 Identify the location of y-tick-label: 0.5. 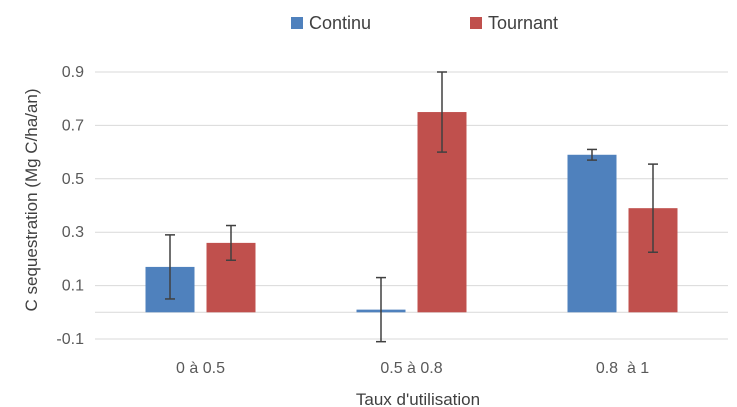
(73, 179).